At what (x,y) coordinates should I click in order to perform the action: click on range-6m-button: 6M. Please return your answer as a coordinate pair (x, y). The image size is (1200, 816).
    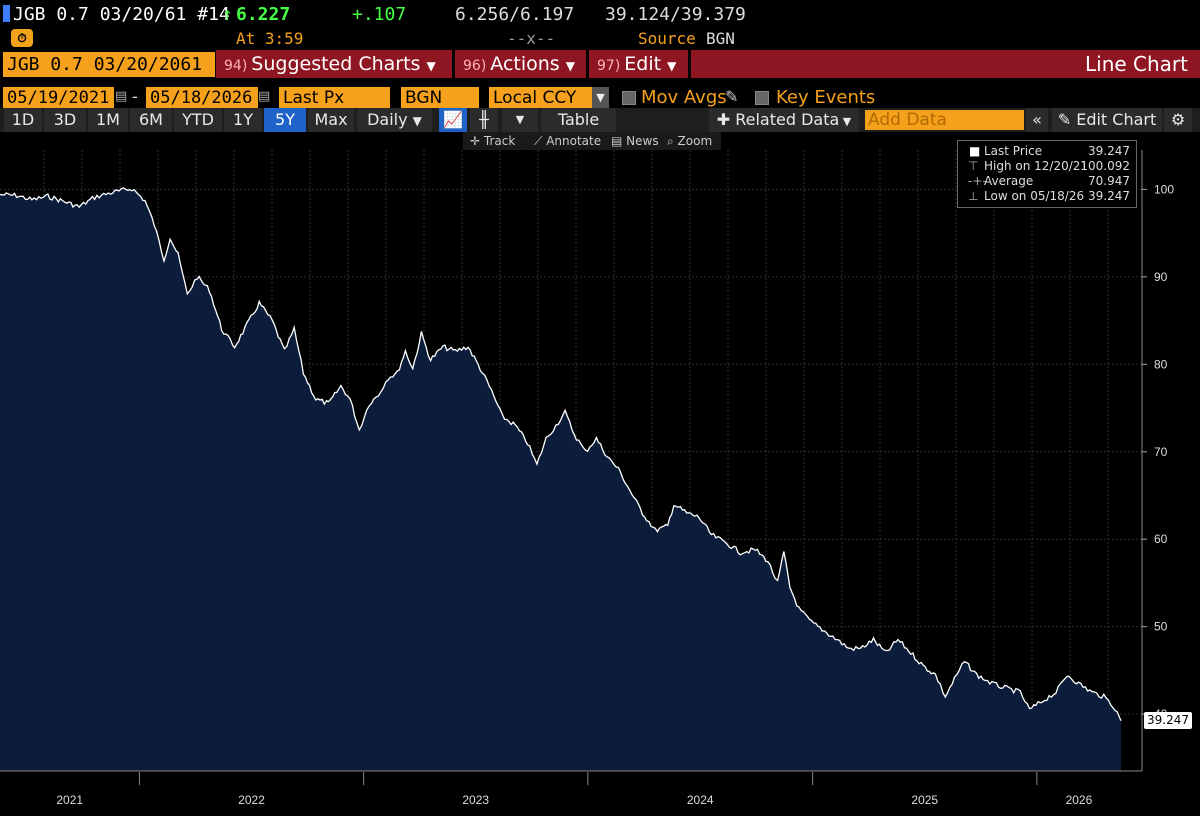
    Looking at the image, I should click on (151, 120).